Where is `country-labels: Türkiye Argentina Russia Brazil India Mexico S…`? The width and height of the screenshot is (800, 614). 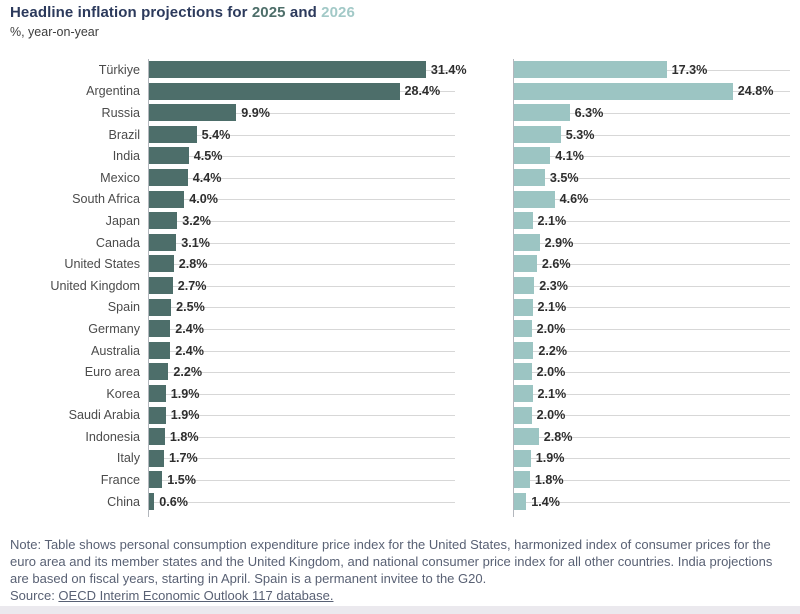 country-labels: Türkiye Argentina Russia Brazil India Mexico S… is located at coordinates (70, 285).